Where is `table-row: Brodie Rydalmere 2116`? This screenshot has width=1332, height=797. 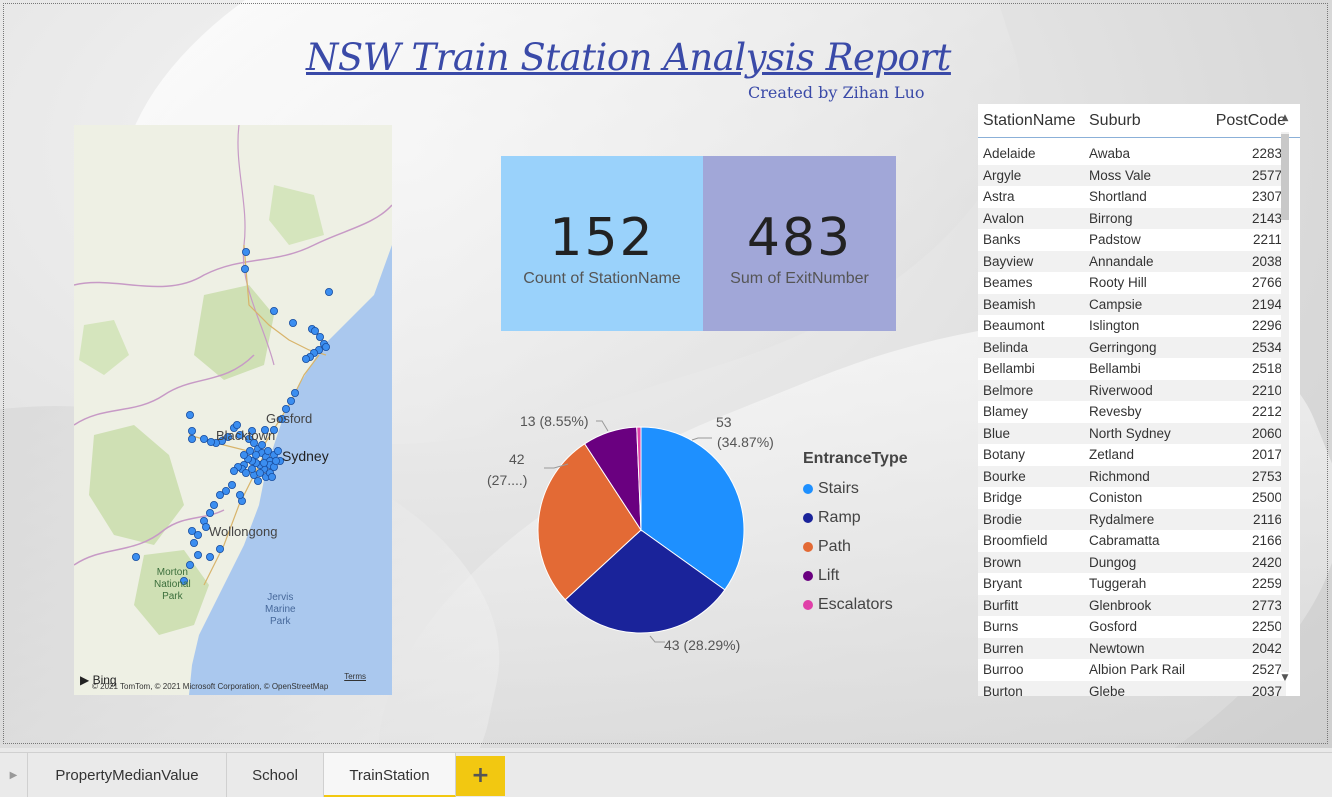
table-row: Brodie Rydalmere 2116 is located at coordinates (1132, 519).